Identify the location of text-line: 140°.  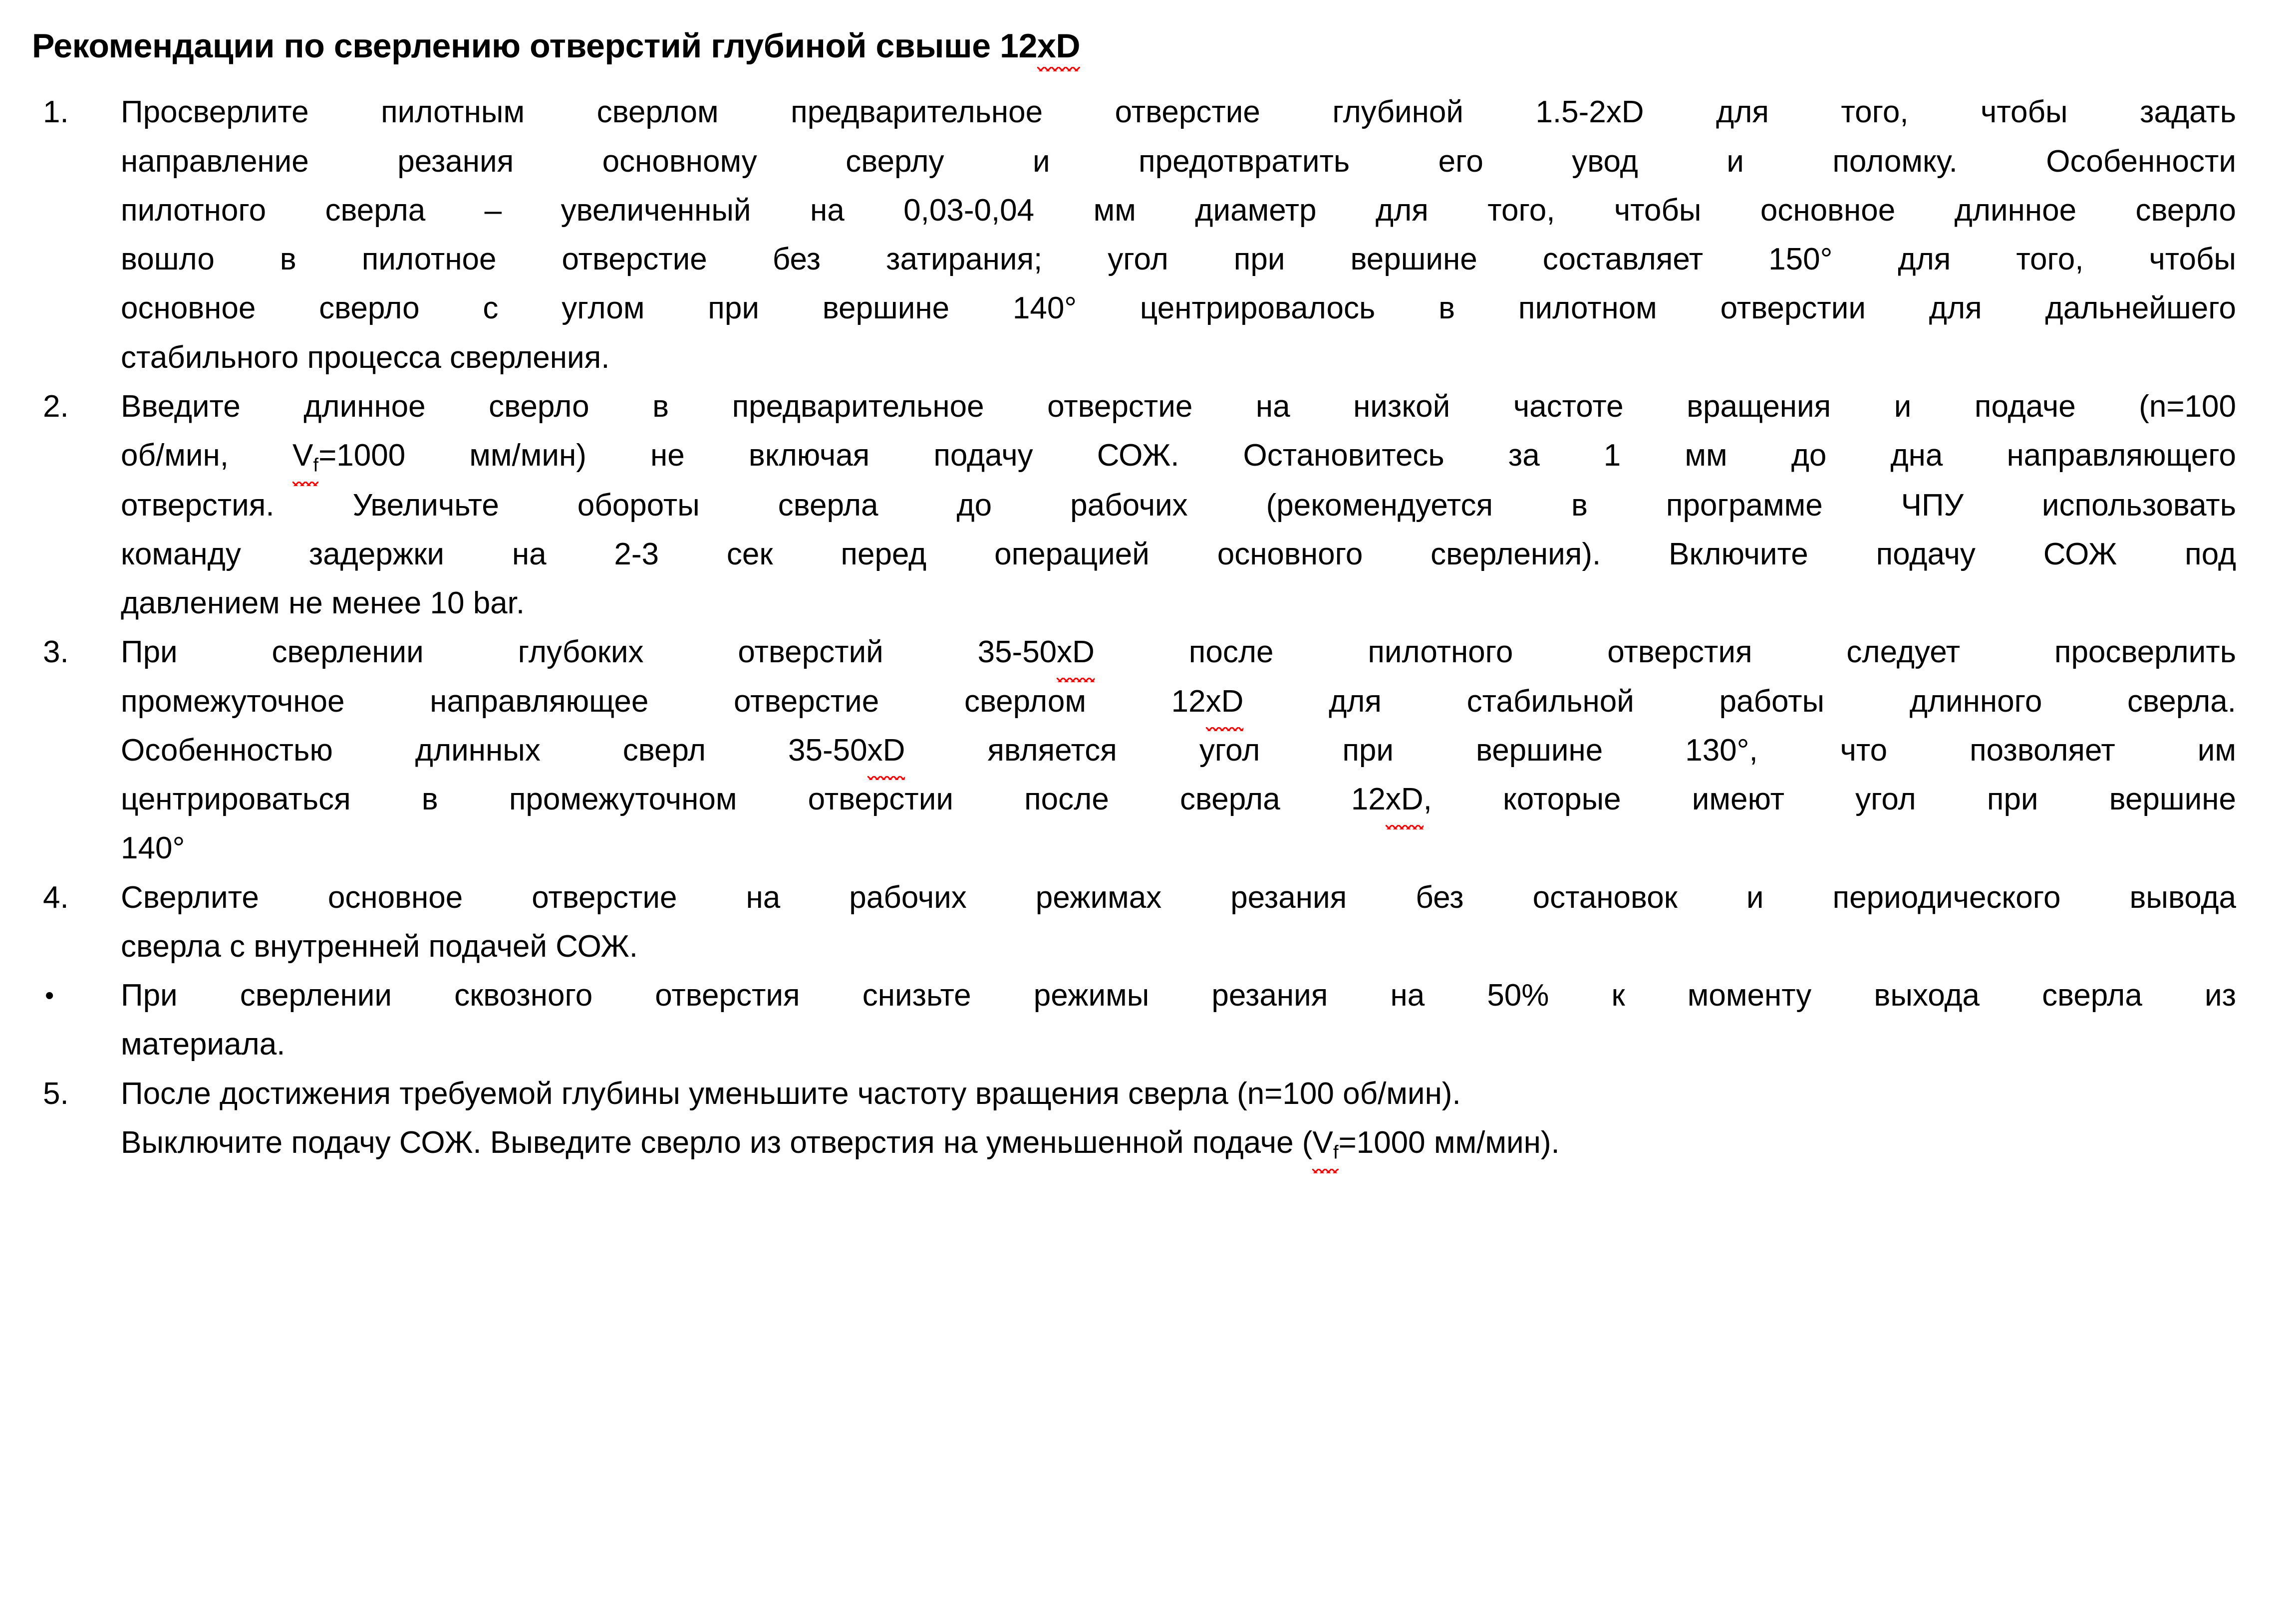
(153, 849).